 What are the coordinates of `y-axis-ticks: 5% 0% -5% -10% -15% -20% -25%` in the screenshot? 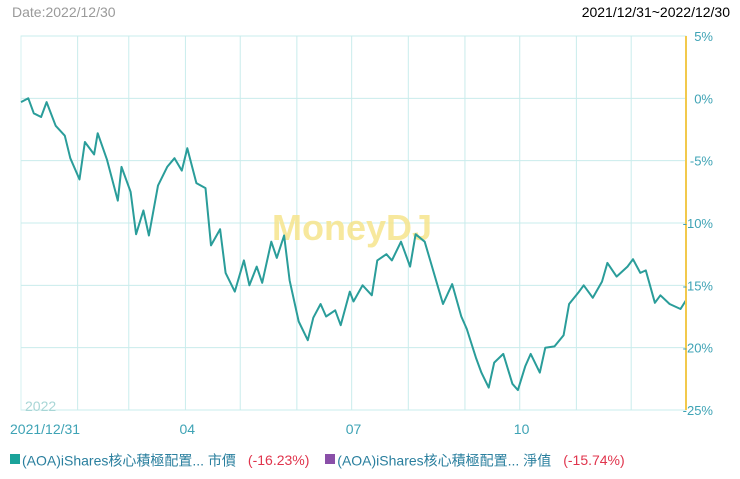 It's located at (698, 223).